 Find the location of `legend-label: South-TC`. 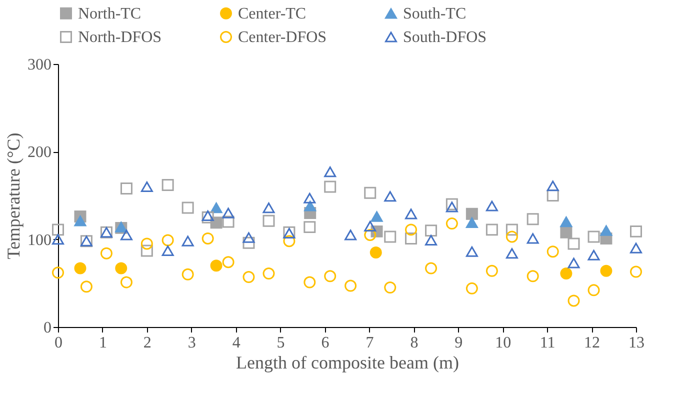

legend-label: South-TC is located at coordinates (434, 14).